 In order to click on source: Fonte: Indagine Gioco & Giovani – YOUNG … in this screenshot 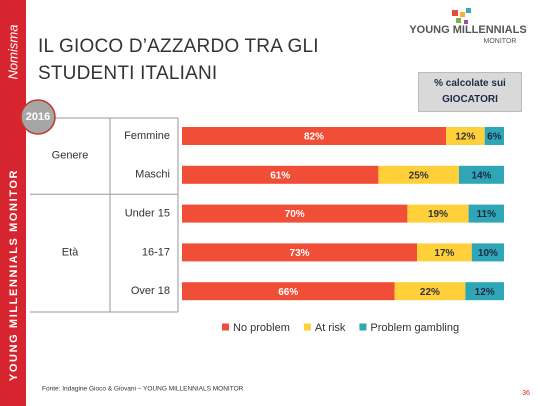, I will do `click(143, 389)`.